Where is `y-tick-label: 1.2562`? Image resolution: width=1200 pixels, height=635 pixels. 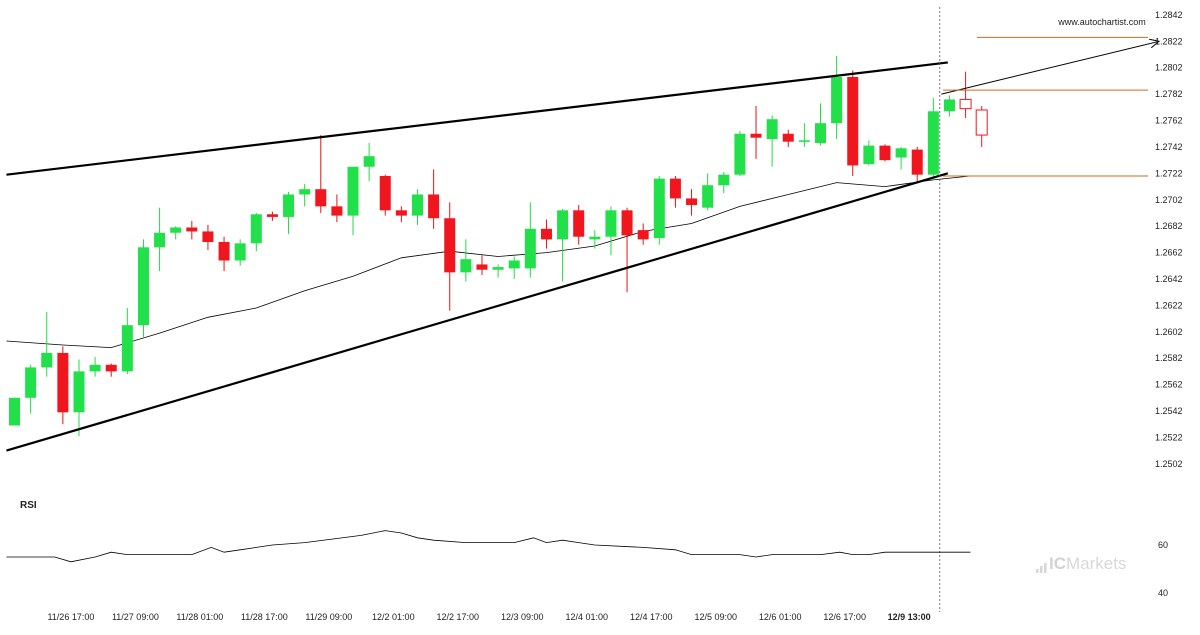
y-tick-label: 1.2562 is located at coordinates (1169, 385).